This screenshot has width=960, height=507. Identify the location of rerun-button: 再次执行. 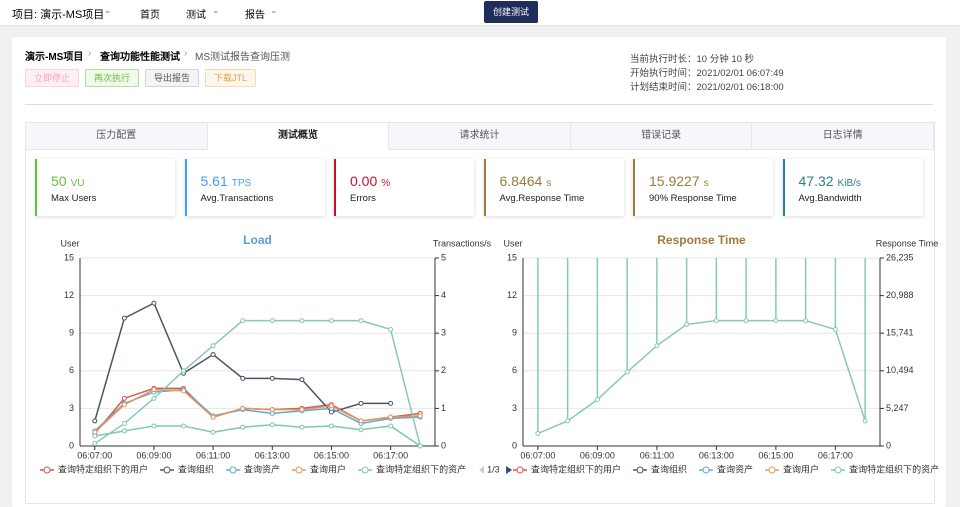
(112, 78).